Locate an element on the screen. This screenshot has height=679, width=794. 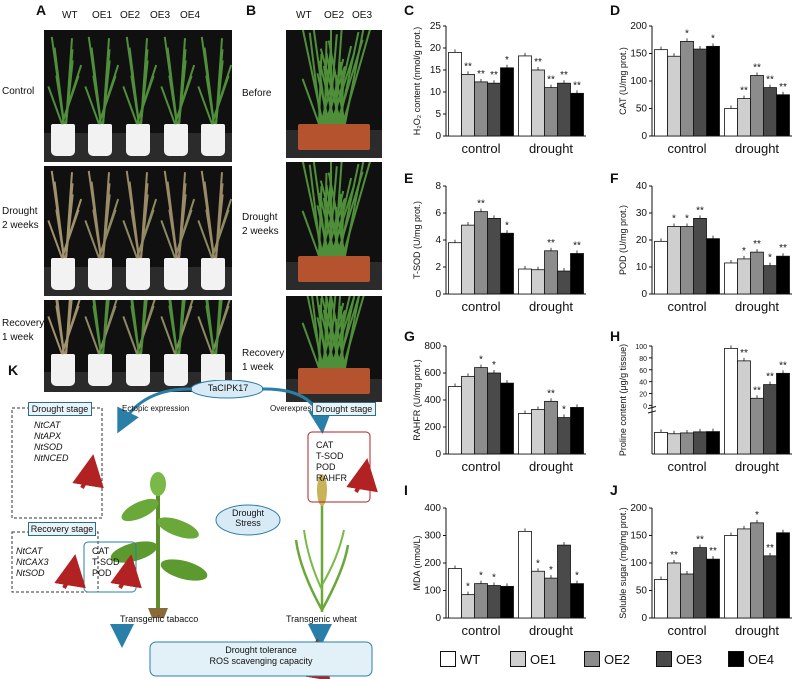
bar-G-OE1-control is located at coordinates (468, 415).